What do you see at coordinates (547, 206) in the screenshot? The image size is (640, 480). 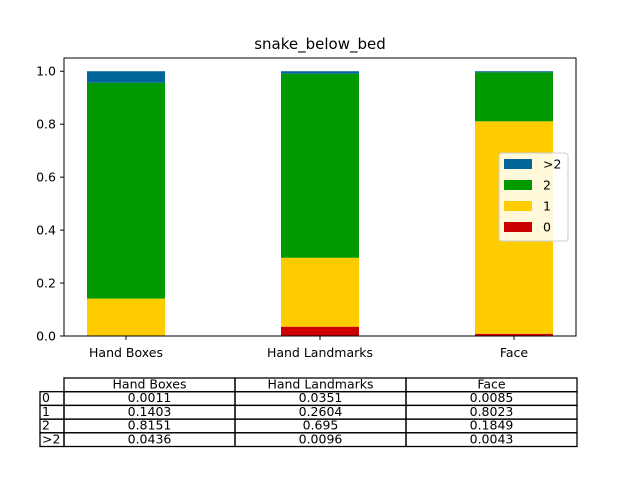 I see `legend-label-1: 1` at bounding box center [547, 206].